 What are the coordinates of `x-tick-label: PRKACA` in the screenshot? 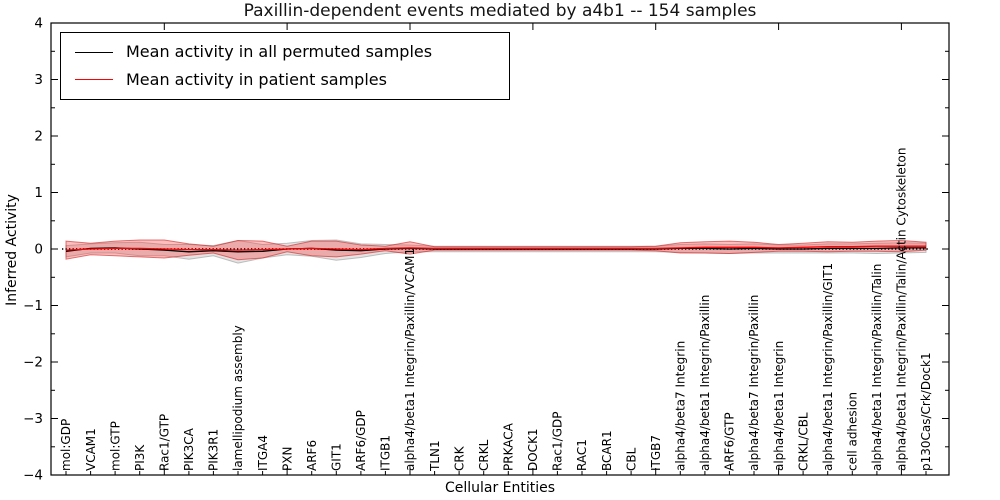 It's located at (509, 446).